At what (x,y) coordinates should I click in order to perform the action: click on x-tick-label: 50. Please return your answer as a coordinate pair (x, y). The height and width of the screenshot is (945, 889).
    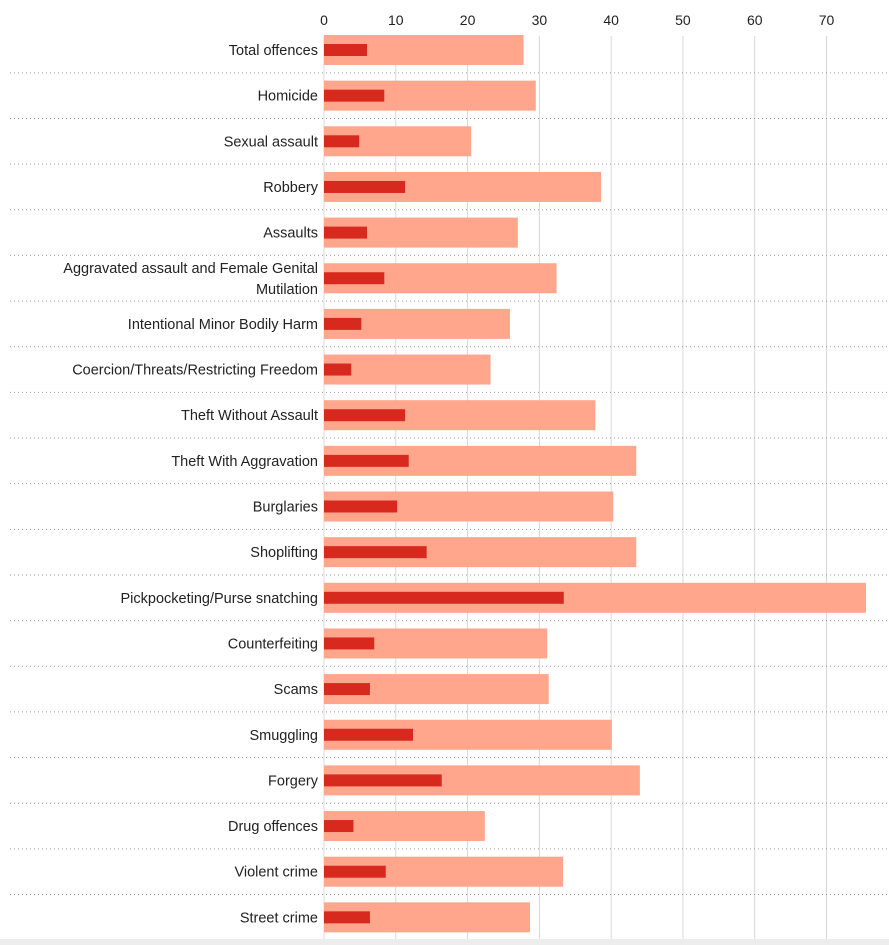
    Looking at the image, I should click on (683, 20).